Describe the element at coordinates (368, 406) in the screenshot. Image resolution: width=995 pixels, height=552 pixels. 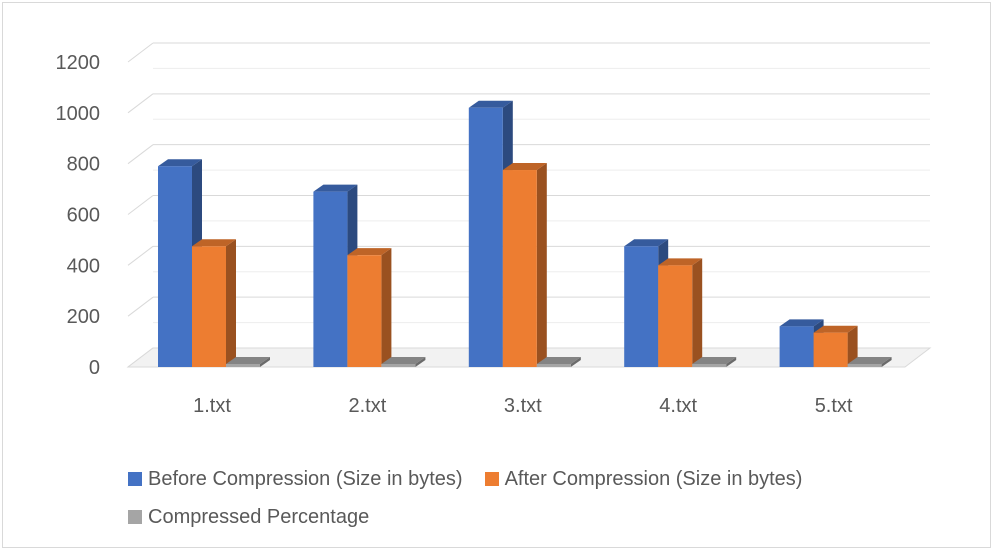
I see `x-tick-label: 2.txt` at that location.